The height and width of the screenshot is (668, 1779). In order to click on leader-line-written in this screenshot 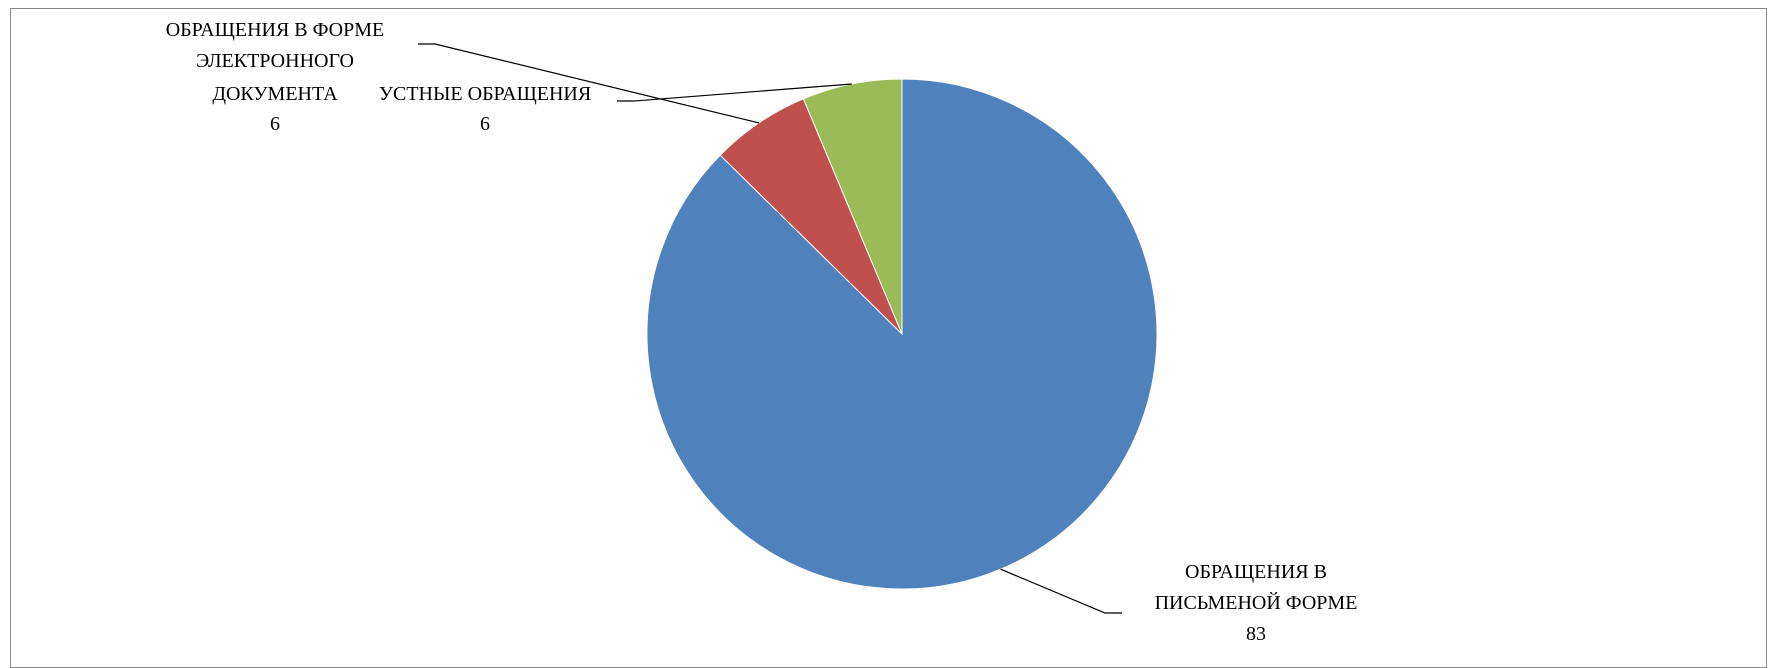, I will do `click(1061, 591)`.